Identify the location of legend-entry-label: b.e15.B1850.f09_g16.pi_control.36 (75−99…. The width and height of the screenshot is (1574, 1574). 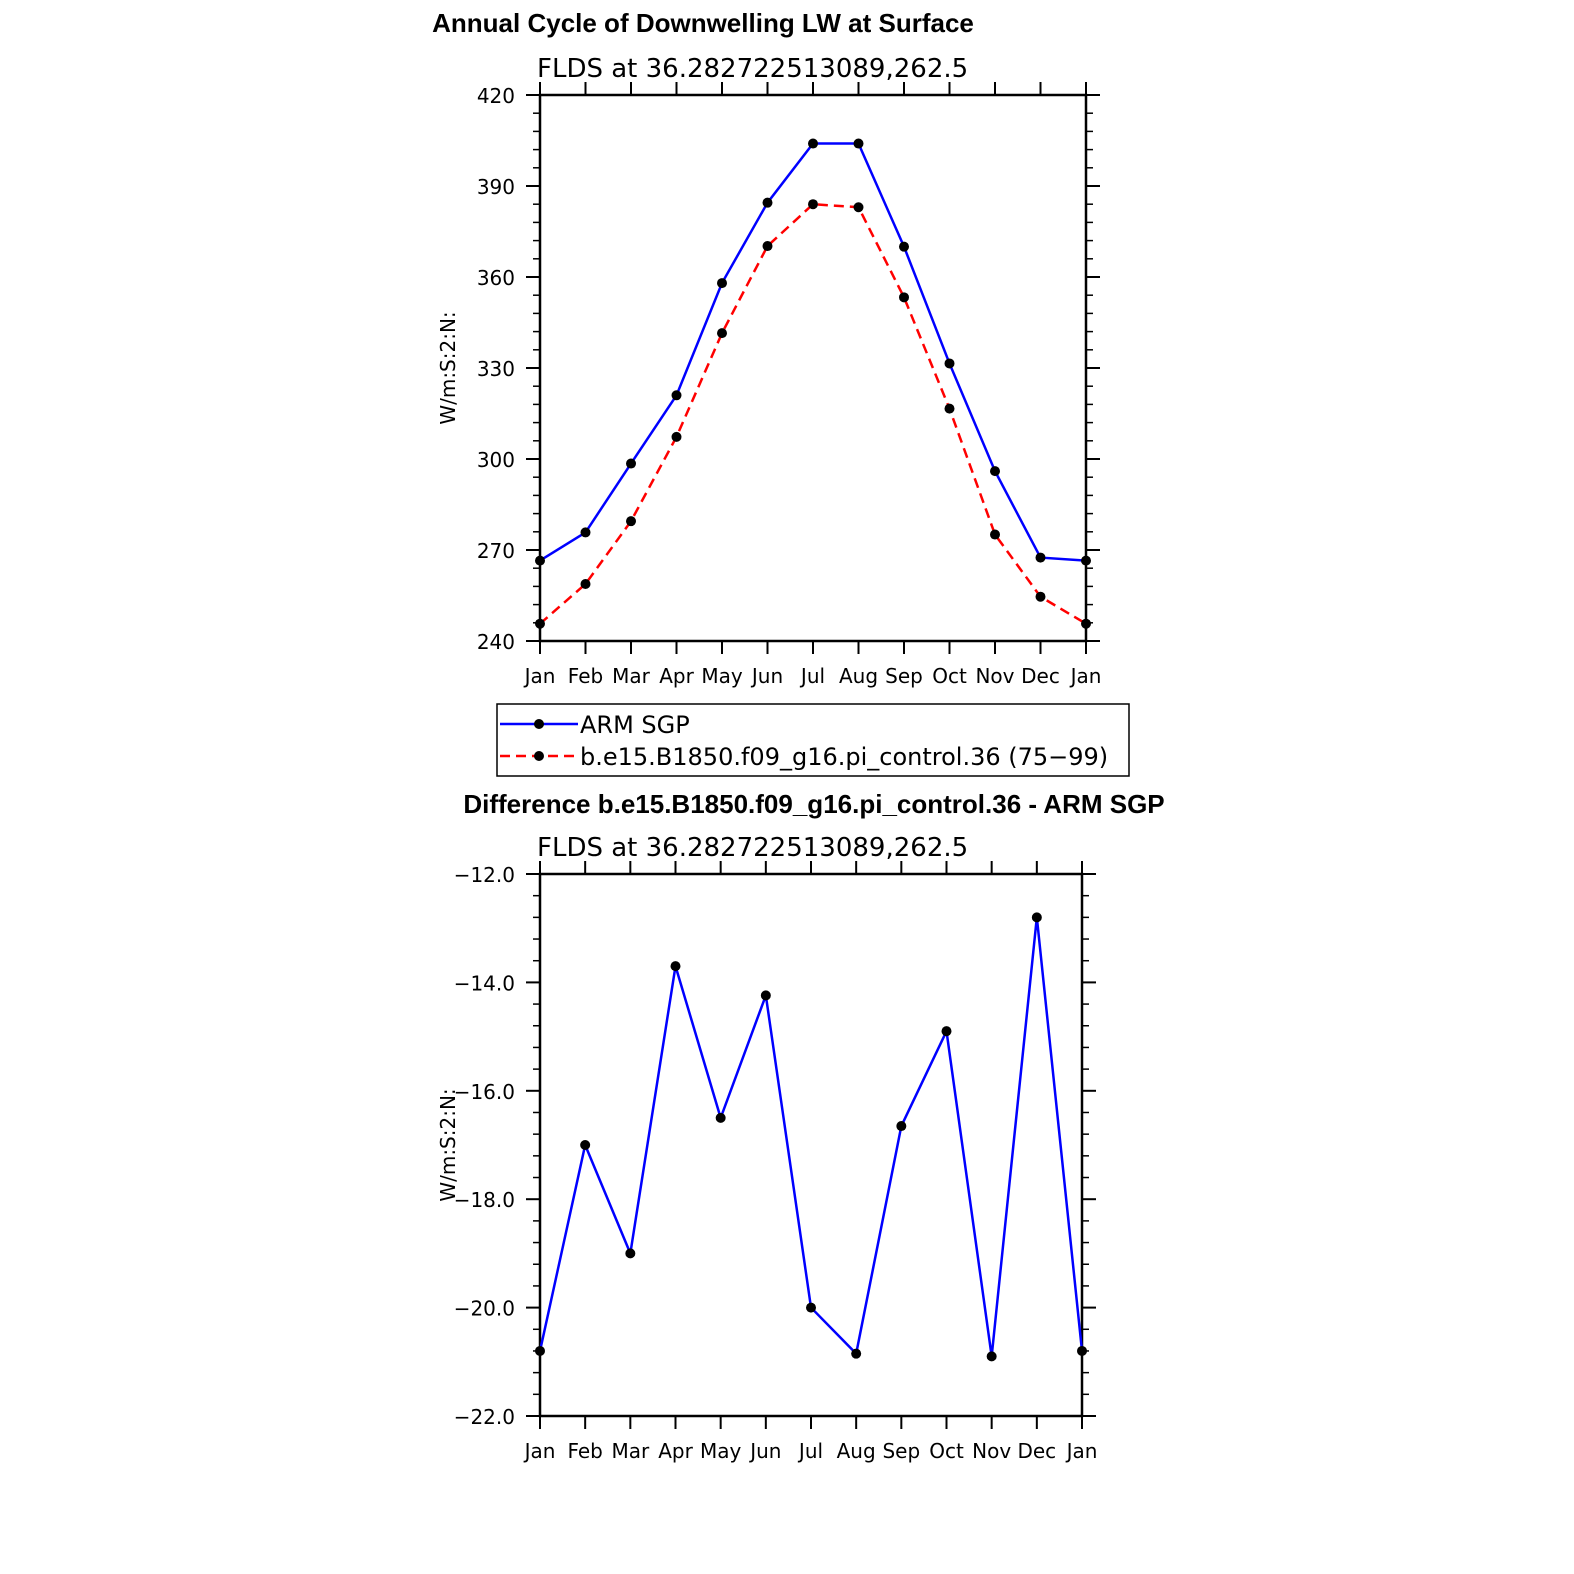
(844, 757).